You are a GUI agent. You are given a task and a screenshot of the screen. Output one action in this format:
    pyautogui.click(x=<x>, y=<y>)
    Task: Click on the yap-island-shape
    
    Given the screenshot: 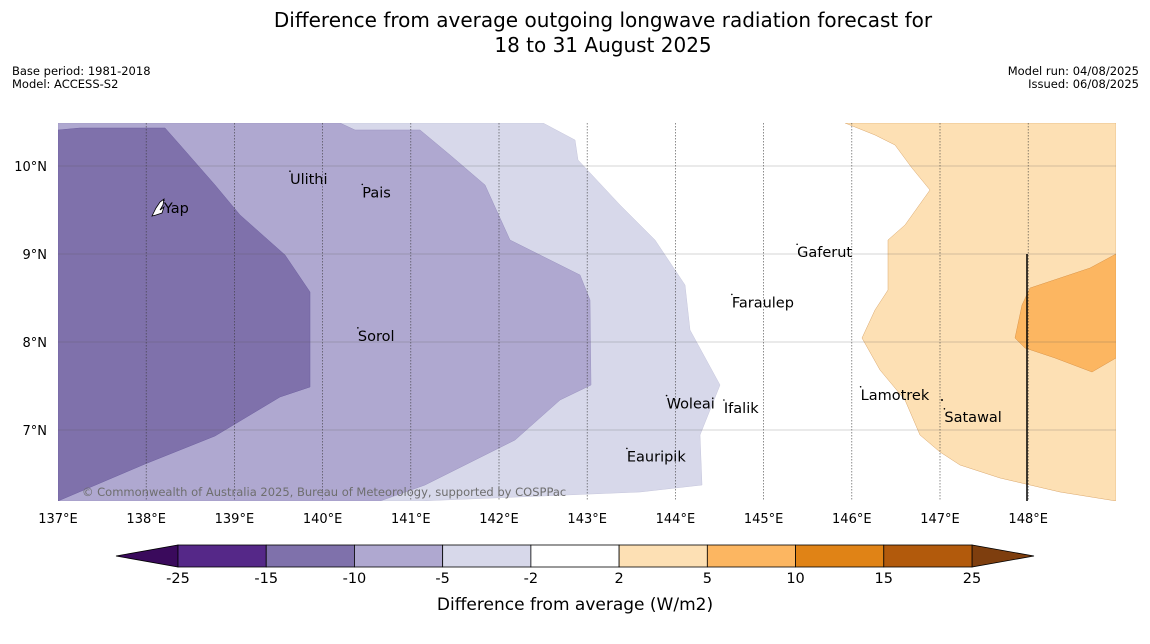 What is the action you would take?
    pyautogui.click(x=158, y=207)
    